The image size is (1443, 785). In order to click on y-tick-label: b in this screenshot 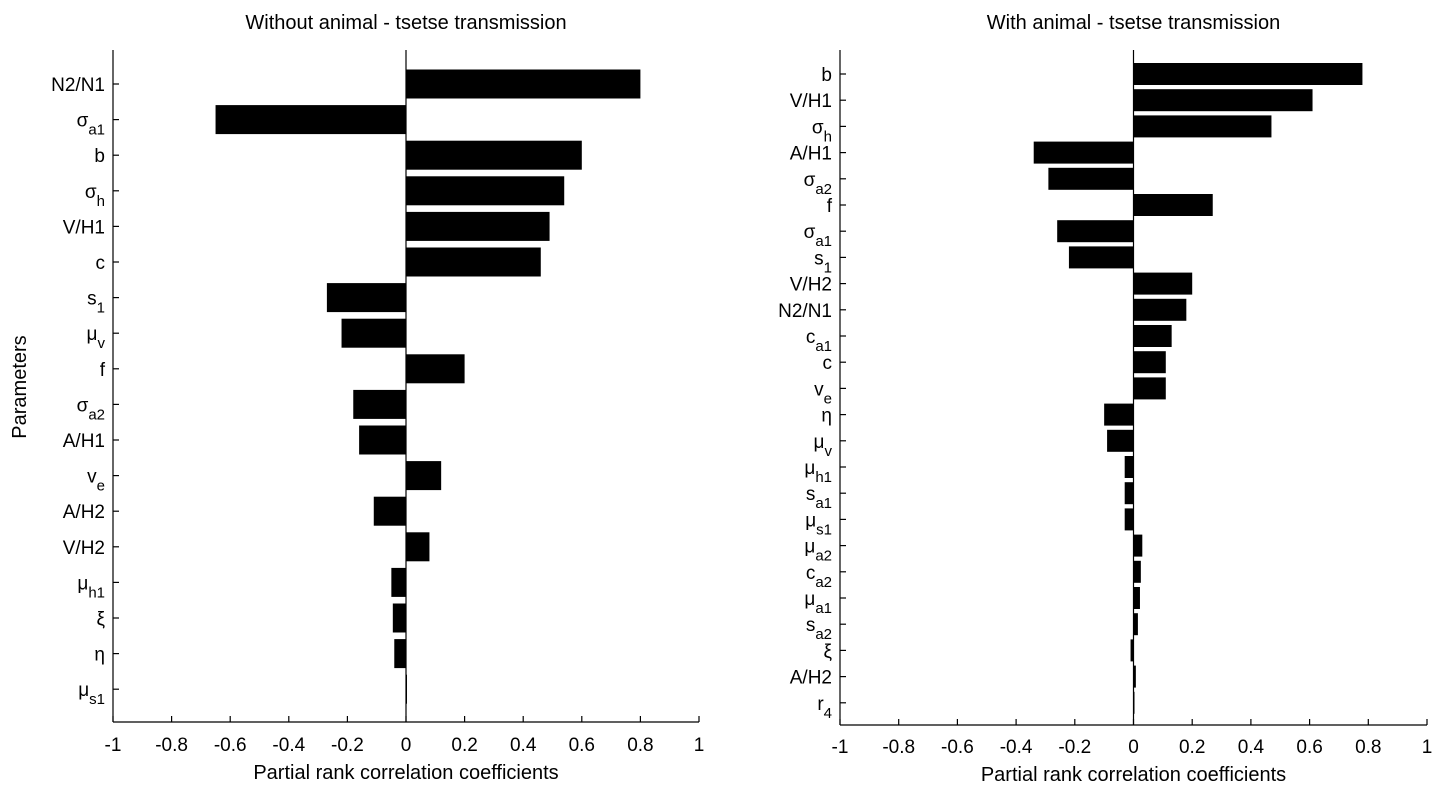, I will do `click(826, 75)`.